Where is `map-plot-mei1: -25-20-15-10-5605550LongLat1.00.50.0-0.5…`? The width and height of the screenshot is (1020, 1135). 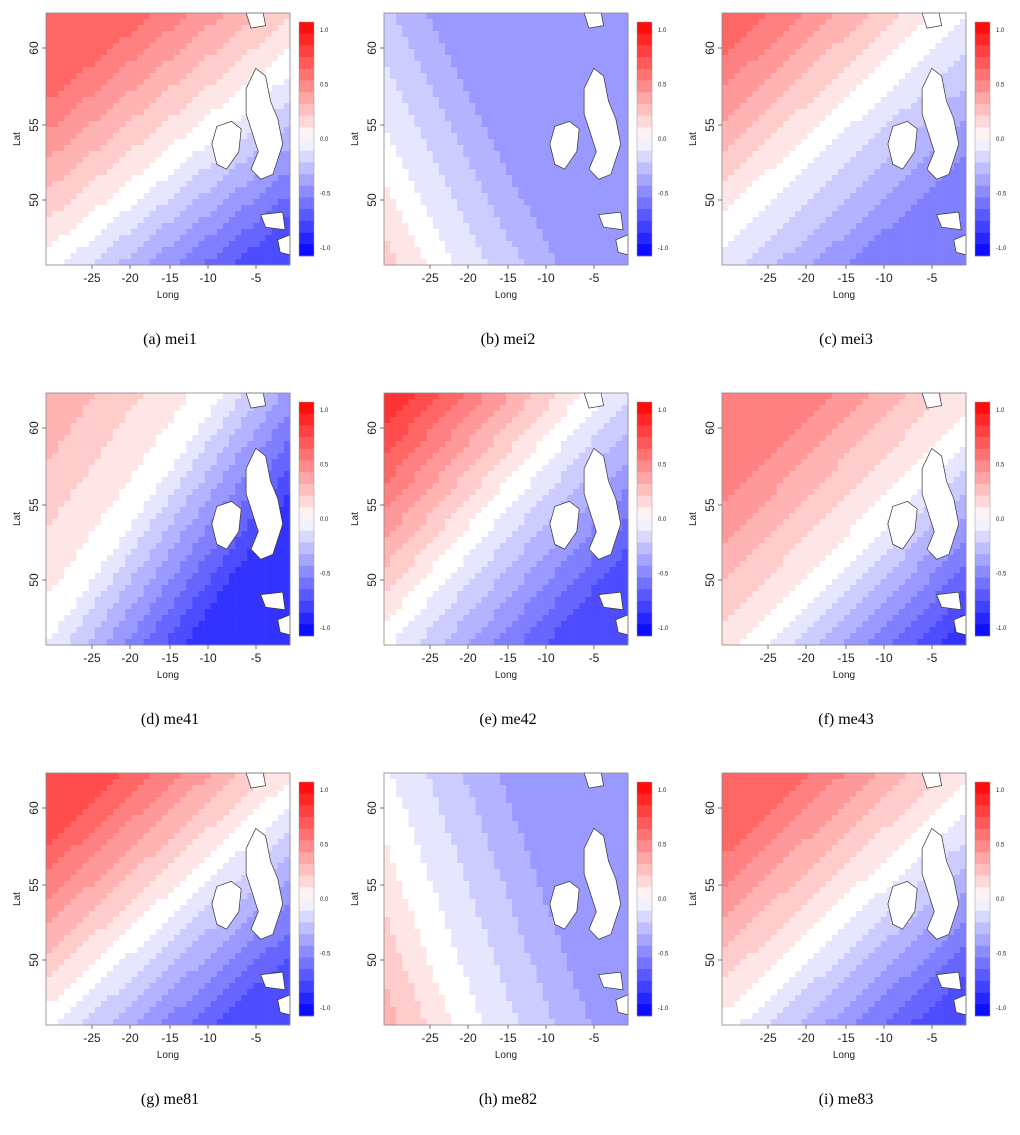
map-plot-mei1: -25-20-15-10-5605550LongLat1.00.50.0-0.5… is located at coordinates (170, 165).